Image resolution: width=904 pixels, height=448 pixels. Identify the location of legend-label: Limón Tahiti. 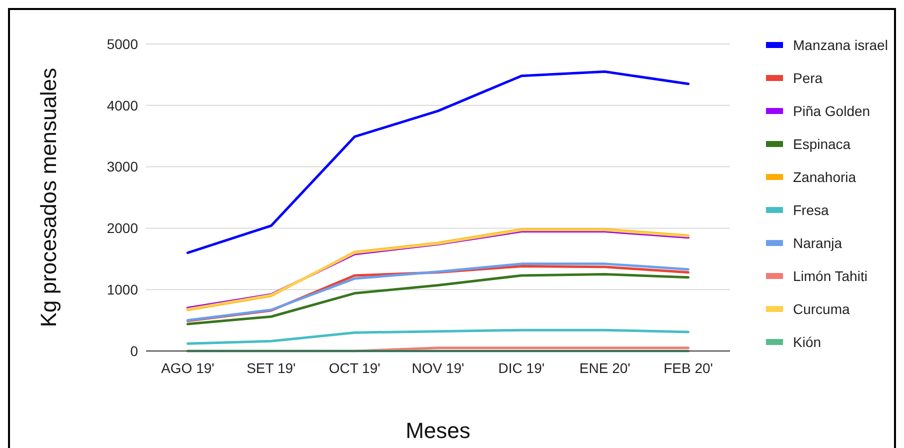
(830, 276).